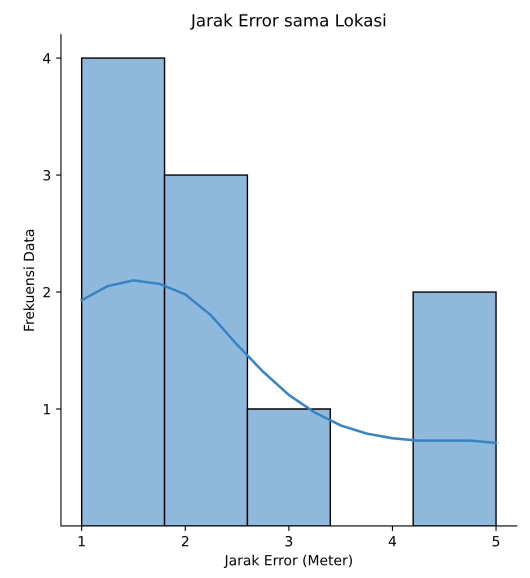 The width and height of the screenshot is (530, 578). What do you see at coordinates (47, 409) in the screenshot?
I see `y-tick-label: 1` at bounding box center [47, 409].